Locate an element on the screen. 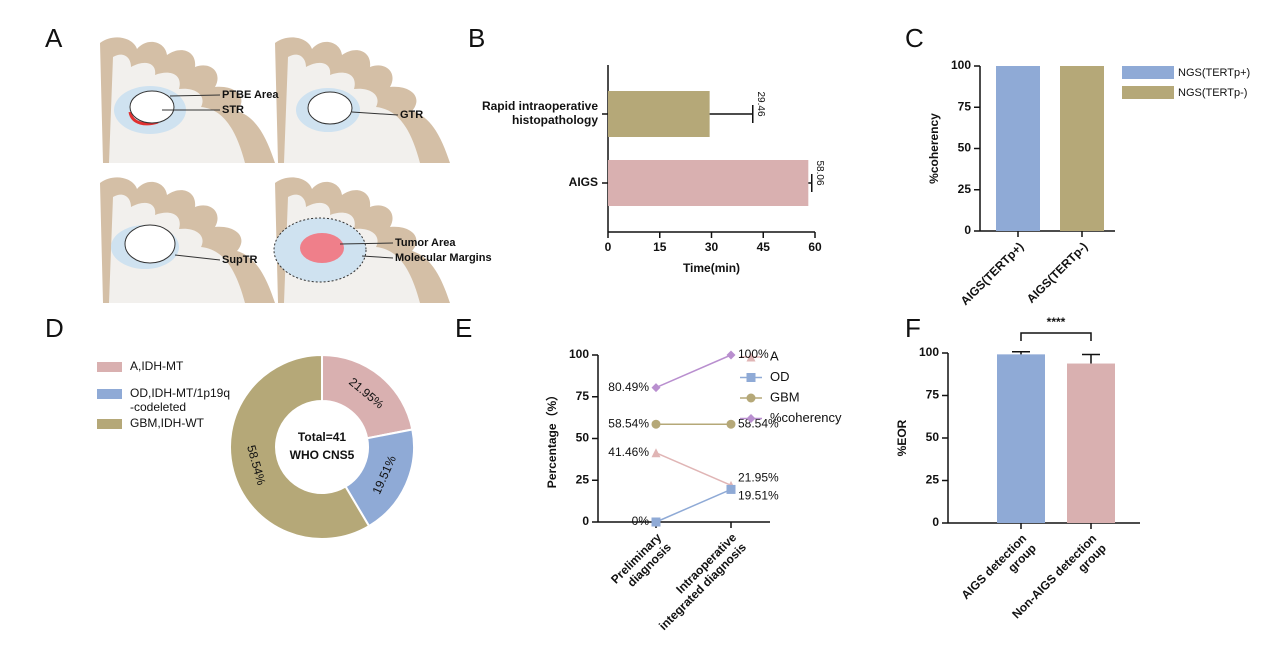 Image resolution: width=1269 pixels, height=646 pixels. x-tick-label: AIGS(TERTp+) is located at coordinates (992, 273).